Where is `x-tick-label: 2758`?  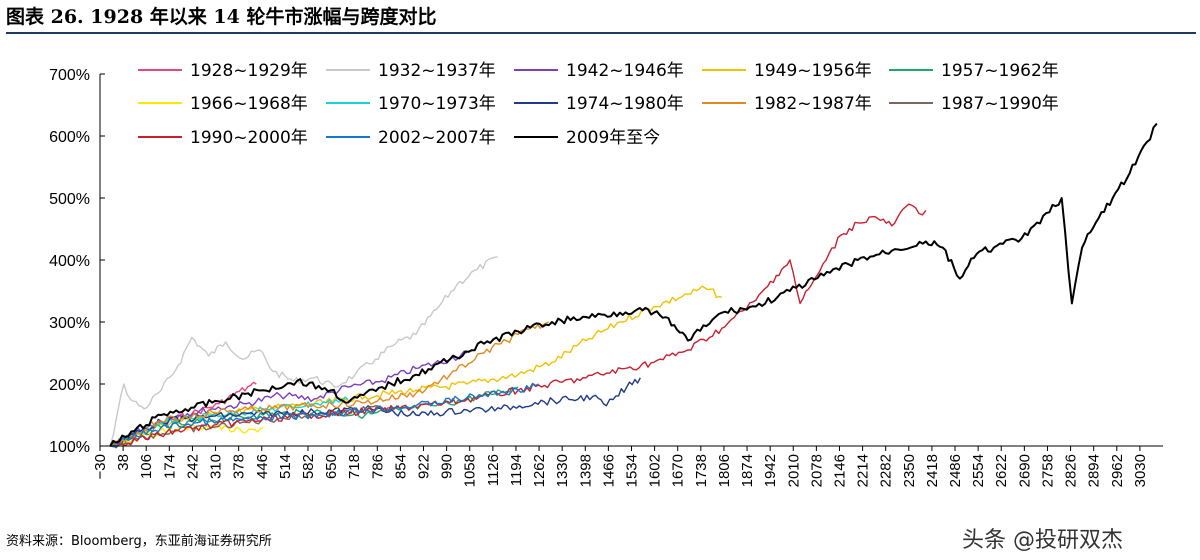 x-tick-label: 2758 is located at coordinates (1047, 470).